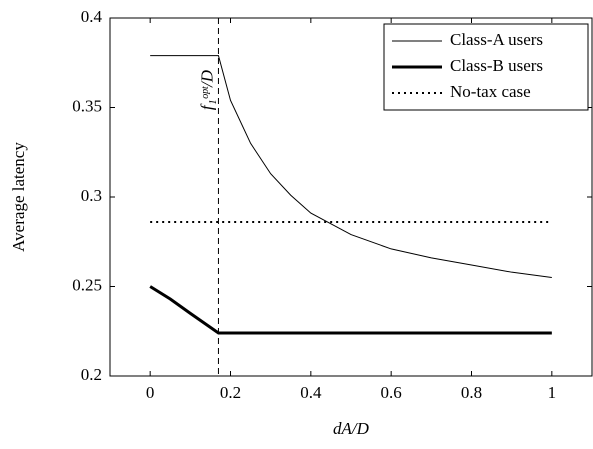 This screenshot has height=449, width=593. I want to click on x-tick-label: 0.6, so click(391, 392).